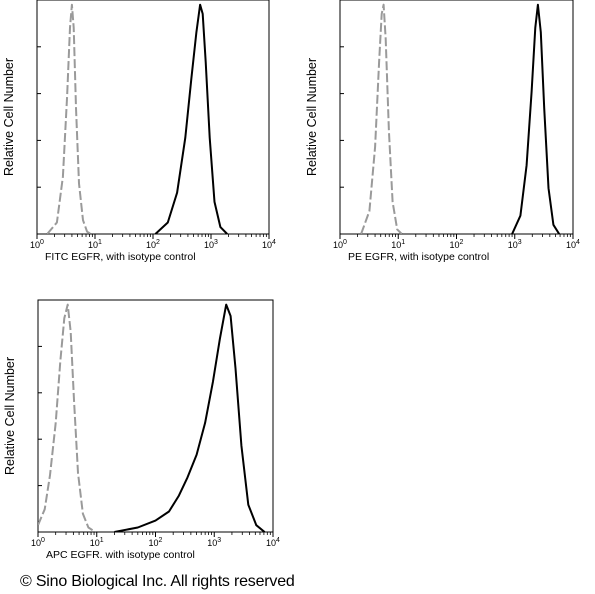 This screenshot has width=595, height=594. What do you see at coordinates (120, 257) in the screenshot?
I see `x-axis-label: FITC EGFR, with isotype control` at bounding box center [120, 257].